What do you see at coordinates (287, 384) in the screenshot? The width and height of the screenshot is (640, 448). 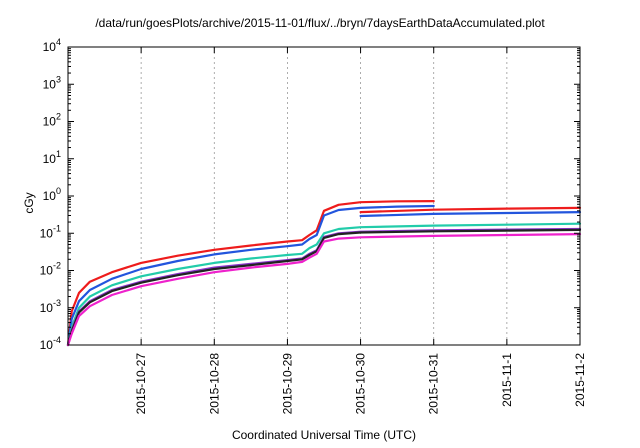 I see `x-tick-label: 2015-10-29` at bounding box center [287, 384].